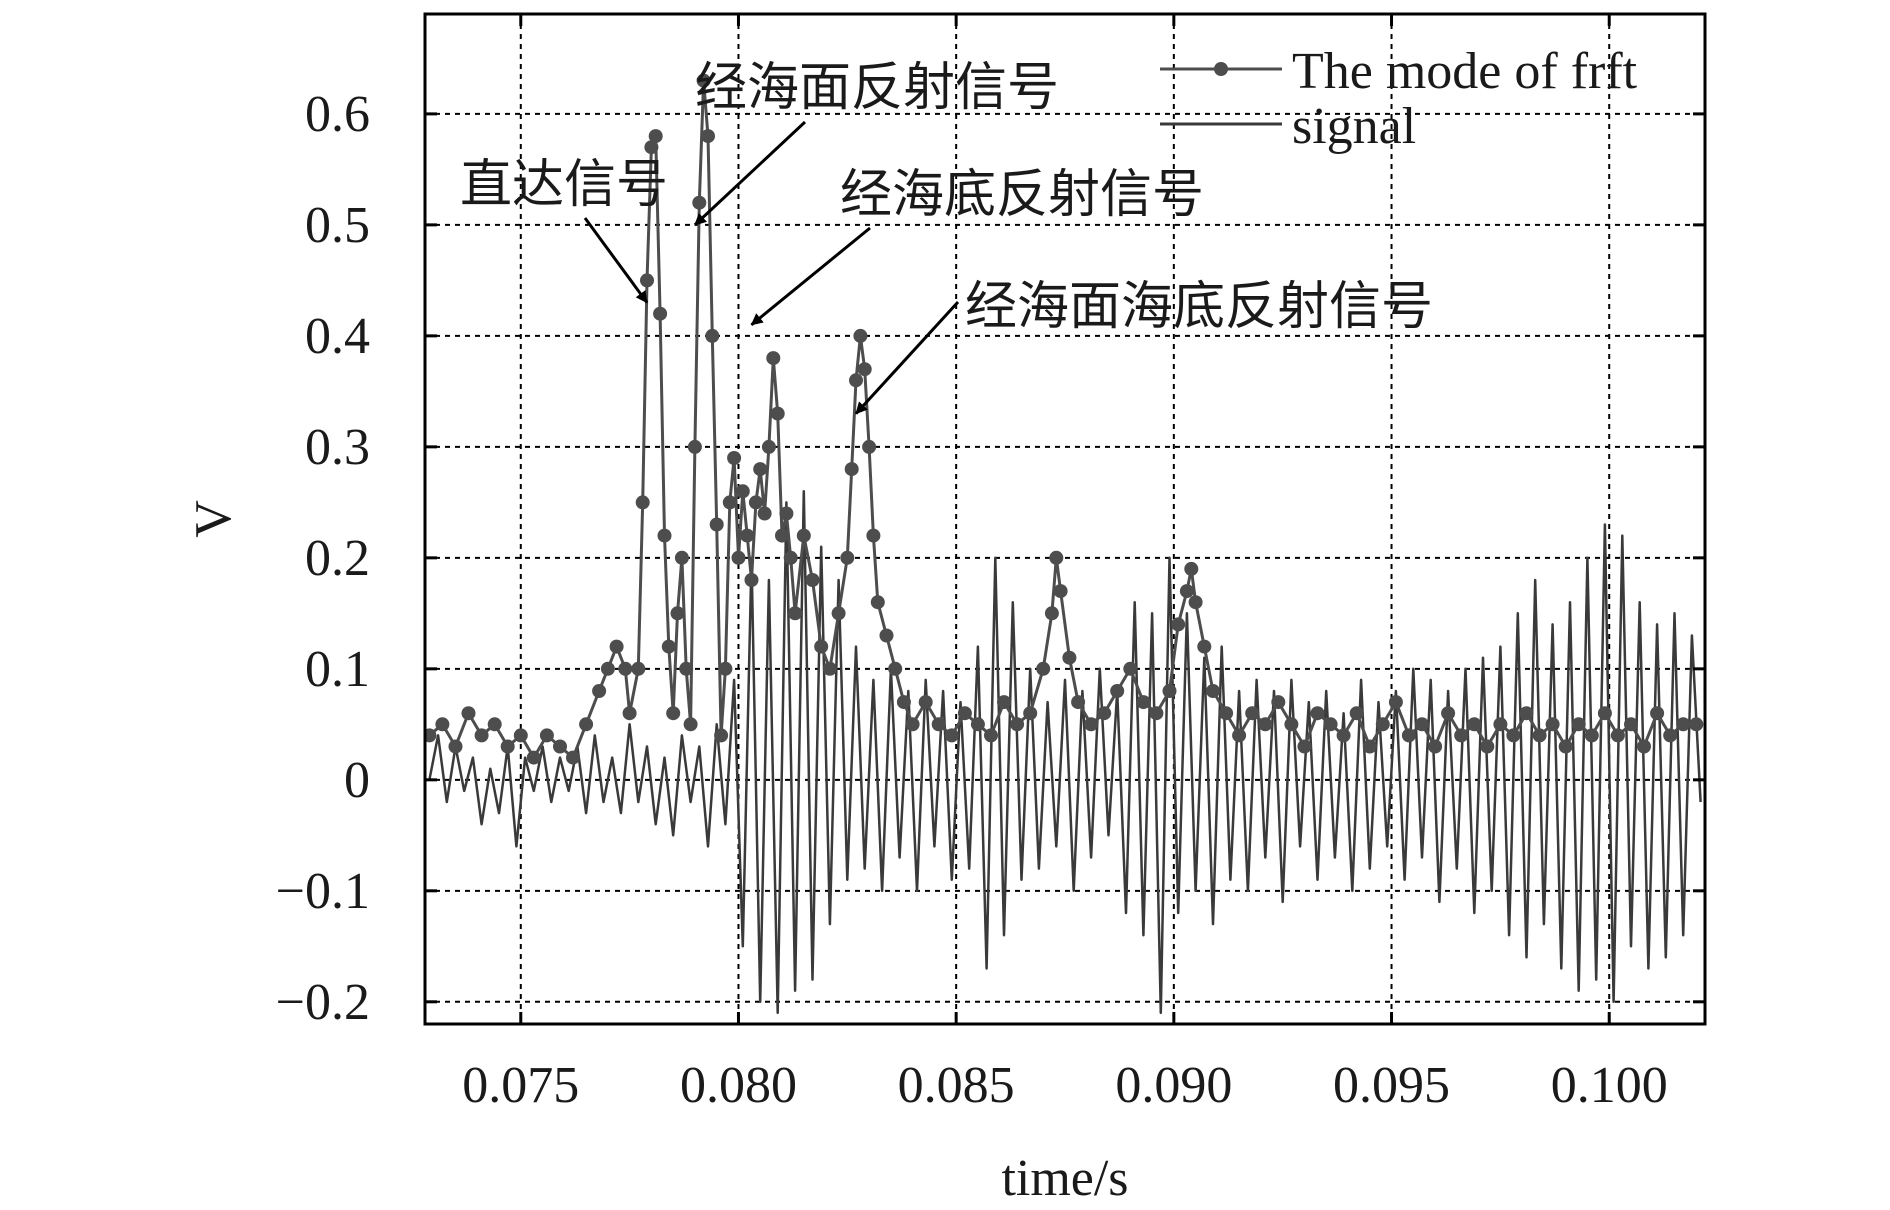 The width and height of the screenshot is (1890, 1210). Describe the element at coordinates (1064, 1085) in the screenshot. I see `x-tick-labels: 0.075 0.080 0.085 0.090 0.095 0.100` at that location.